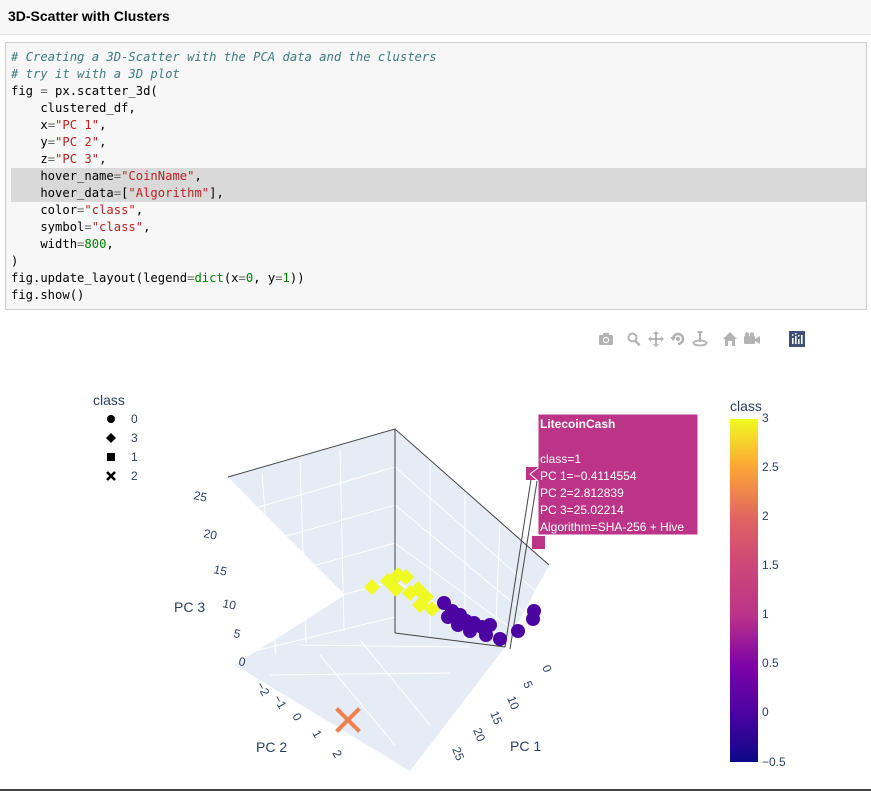  What do you see at coordinates (99, 278) in the screenshot?
I see `code-token: fig.update_layout(legend` at bounding box center [99, 278].